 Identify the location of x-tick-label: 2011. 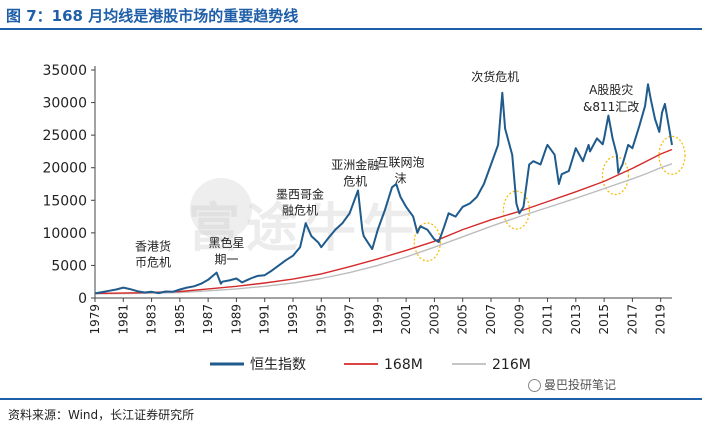
(548, 319).